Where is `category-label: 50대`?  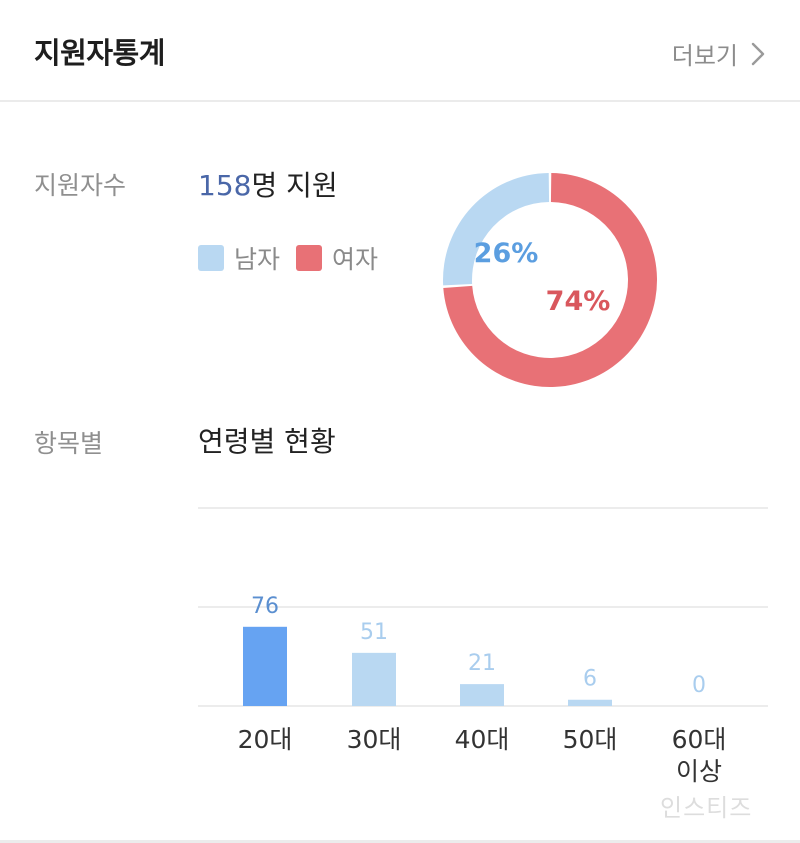
category-label: 50대 is located at coordinates (590, 739).